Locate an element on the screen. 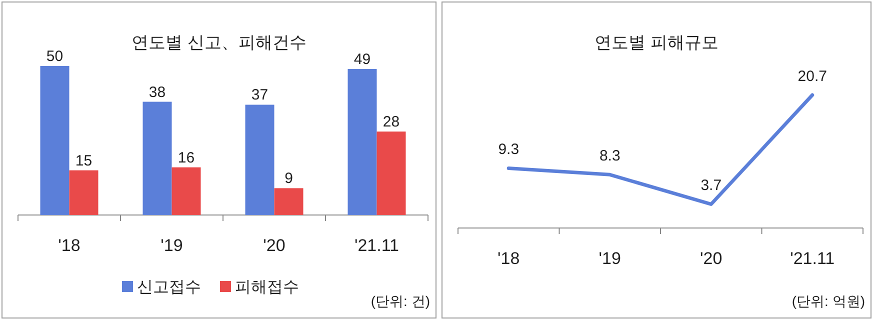 This screenshot has height=321, width=873. data-label: 28 is located at coordinates (391, 122).